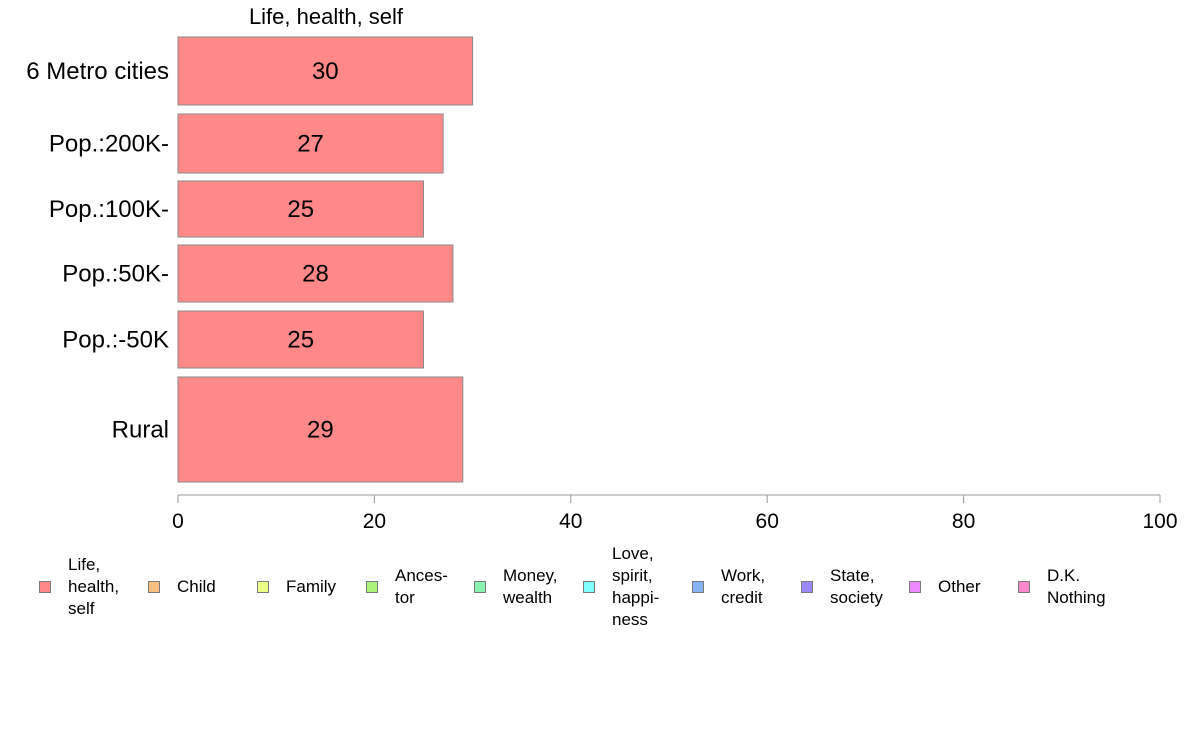 Image resolution: width=1188 pixels, height=736 pixels. Describe the element at coordinates (115, 274) in the screenshot. I see `category-label: Pop.:50K-` at that location.